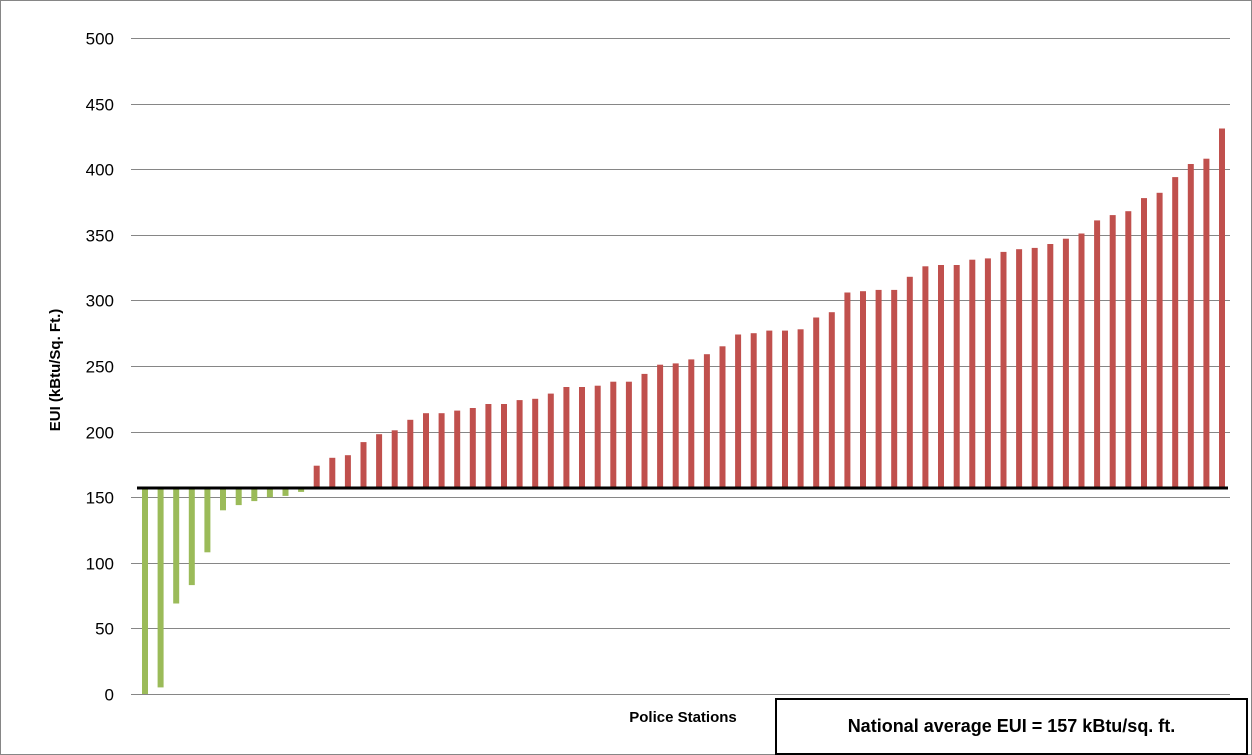 Image resolution: width=1252 pixels, height=755 pixels. Describe the element at coordinates (100, 170) in the screenshot. I see `y-tick-label: 400` at that location.